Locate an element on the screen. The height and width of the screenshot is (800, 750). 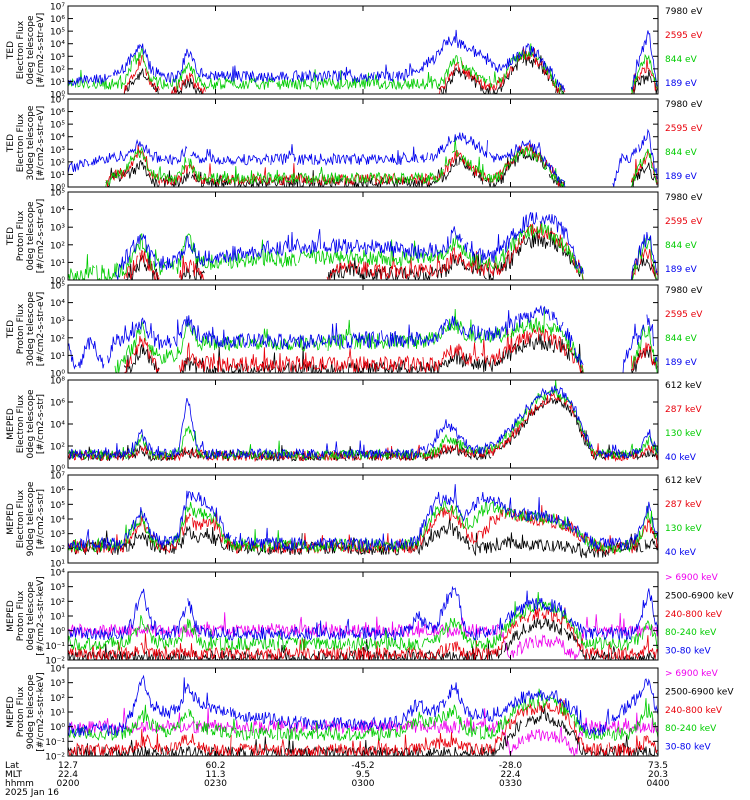
y-axis-label-line: [#/cm2-s-str-keV] is located at coordinates (41, 615).